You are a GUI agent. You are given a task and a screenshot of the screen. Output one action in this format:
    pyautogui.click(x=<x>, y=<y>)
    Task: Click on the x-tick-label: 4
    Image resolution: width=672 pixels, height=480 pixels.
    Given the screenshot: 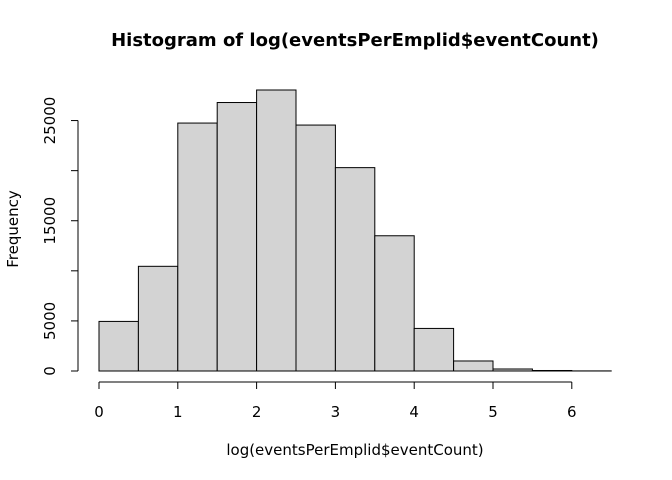 What is the action you would take?
    pyautogui.click(x=414, y=412)
    